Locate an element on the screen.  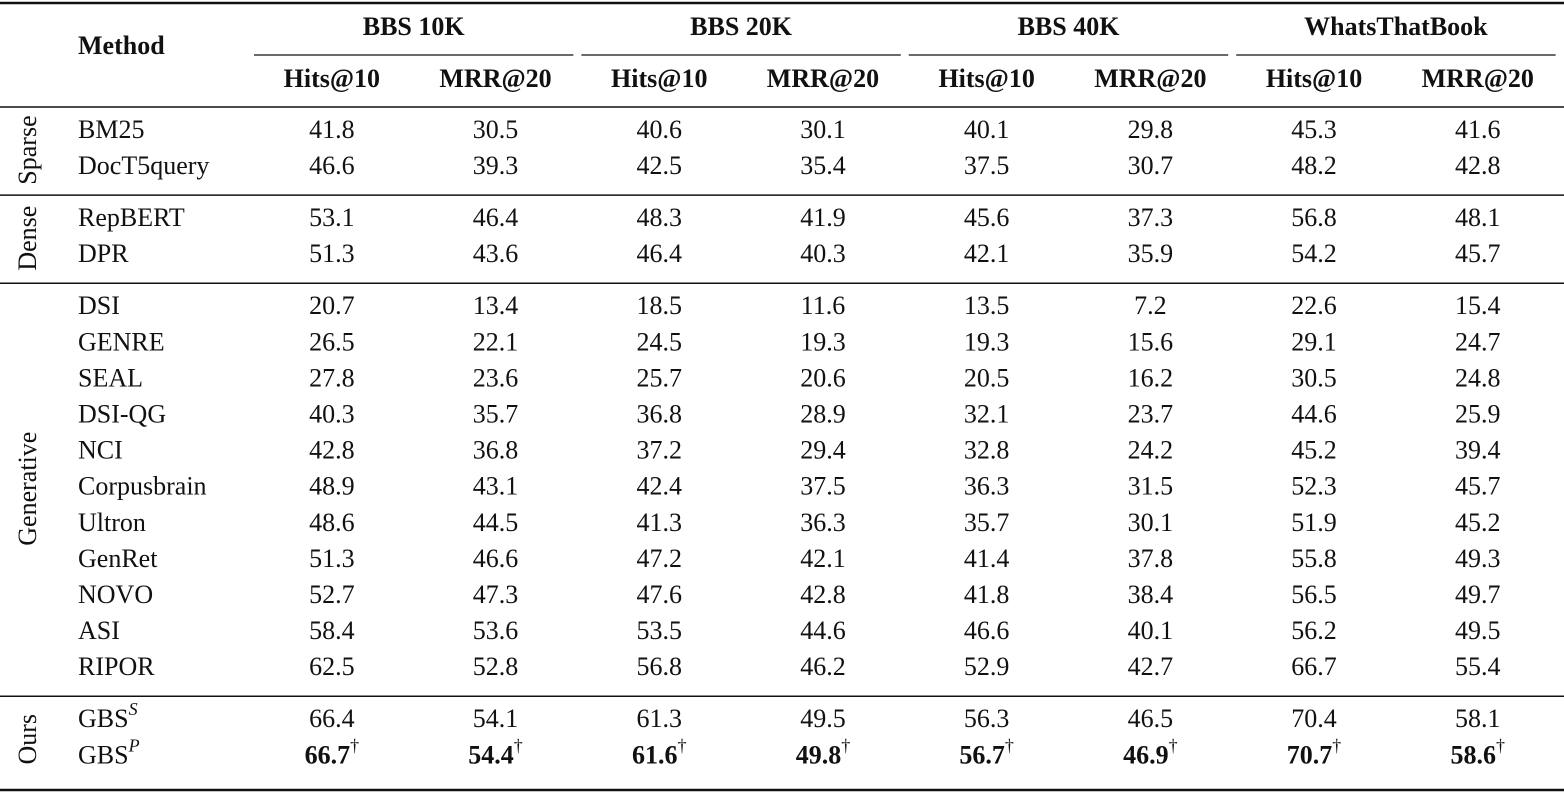
value-text: 30.5 is located at coordinates (496, 129).